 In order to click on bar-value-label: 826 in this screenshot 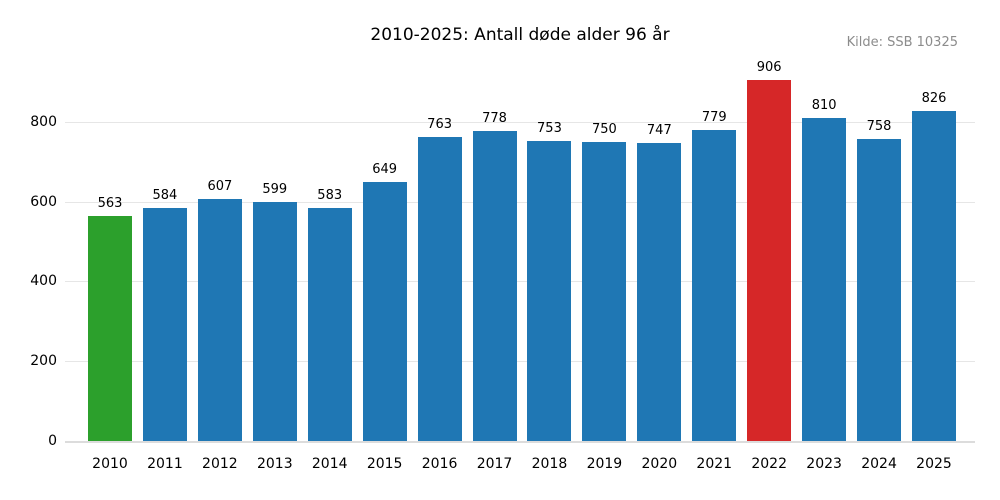, I will do `click(934, 99)`.